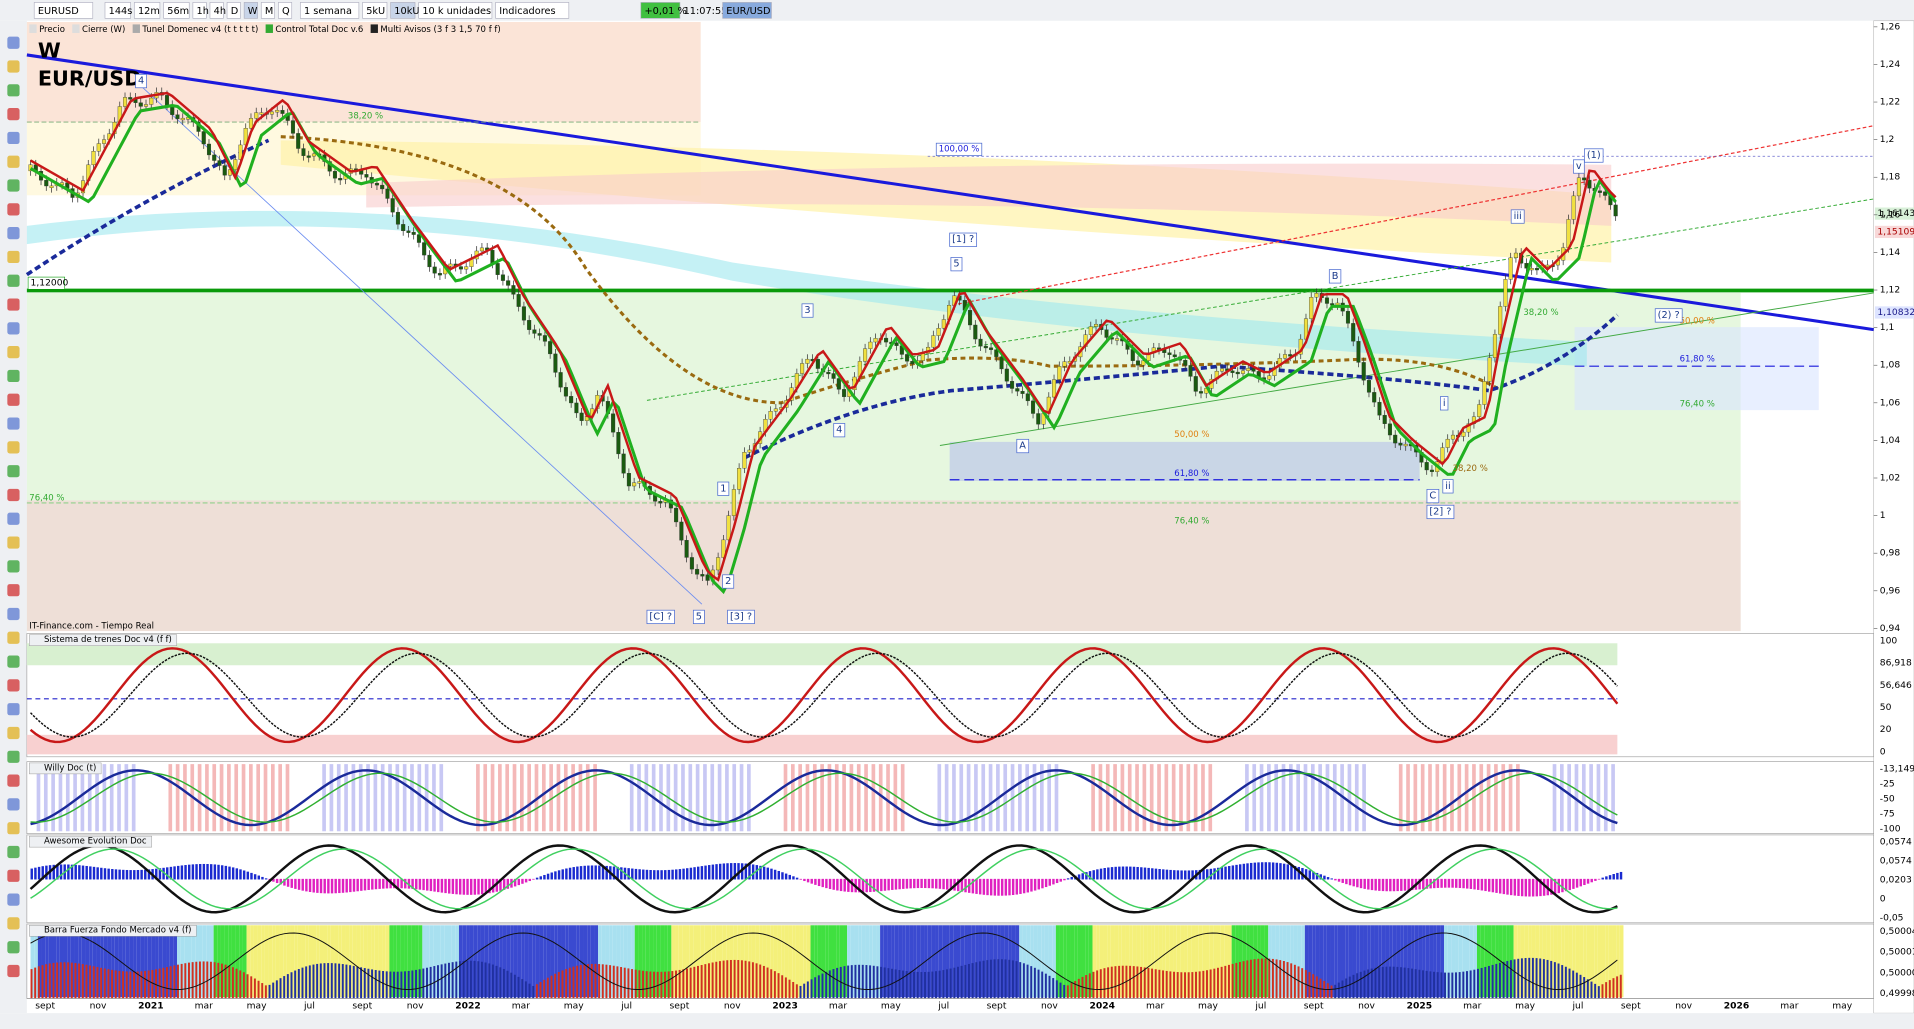 The image size is (1914, 1029). I want to click on period-button: 1h, so click(203, 11).